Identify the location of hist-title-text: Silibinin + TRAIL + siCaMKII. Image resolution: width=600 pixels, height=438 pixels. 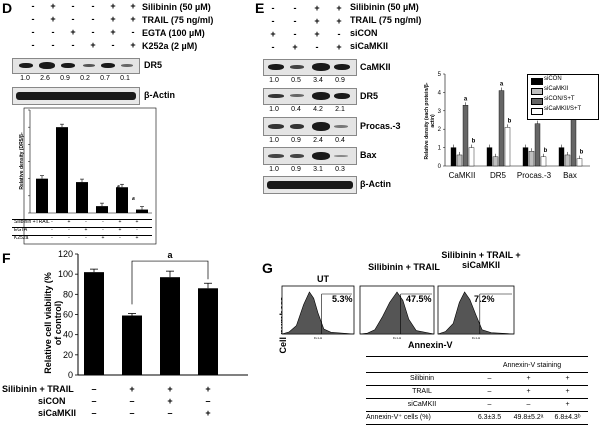
(481, 260).